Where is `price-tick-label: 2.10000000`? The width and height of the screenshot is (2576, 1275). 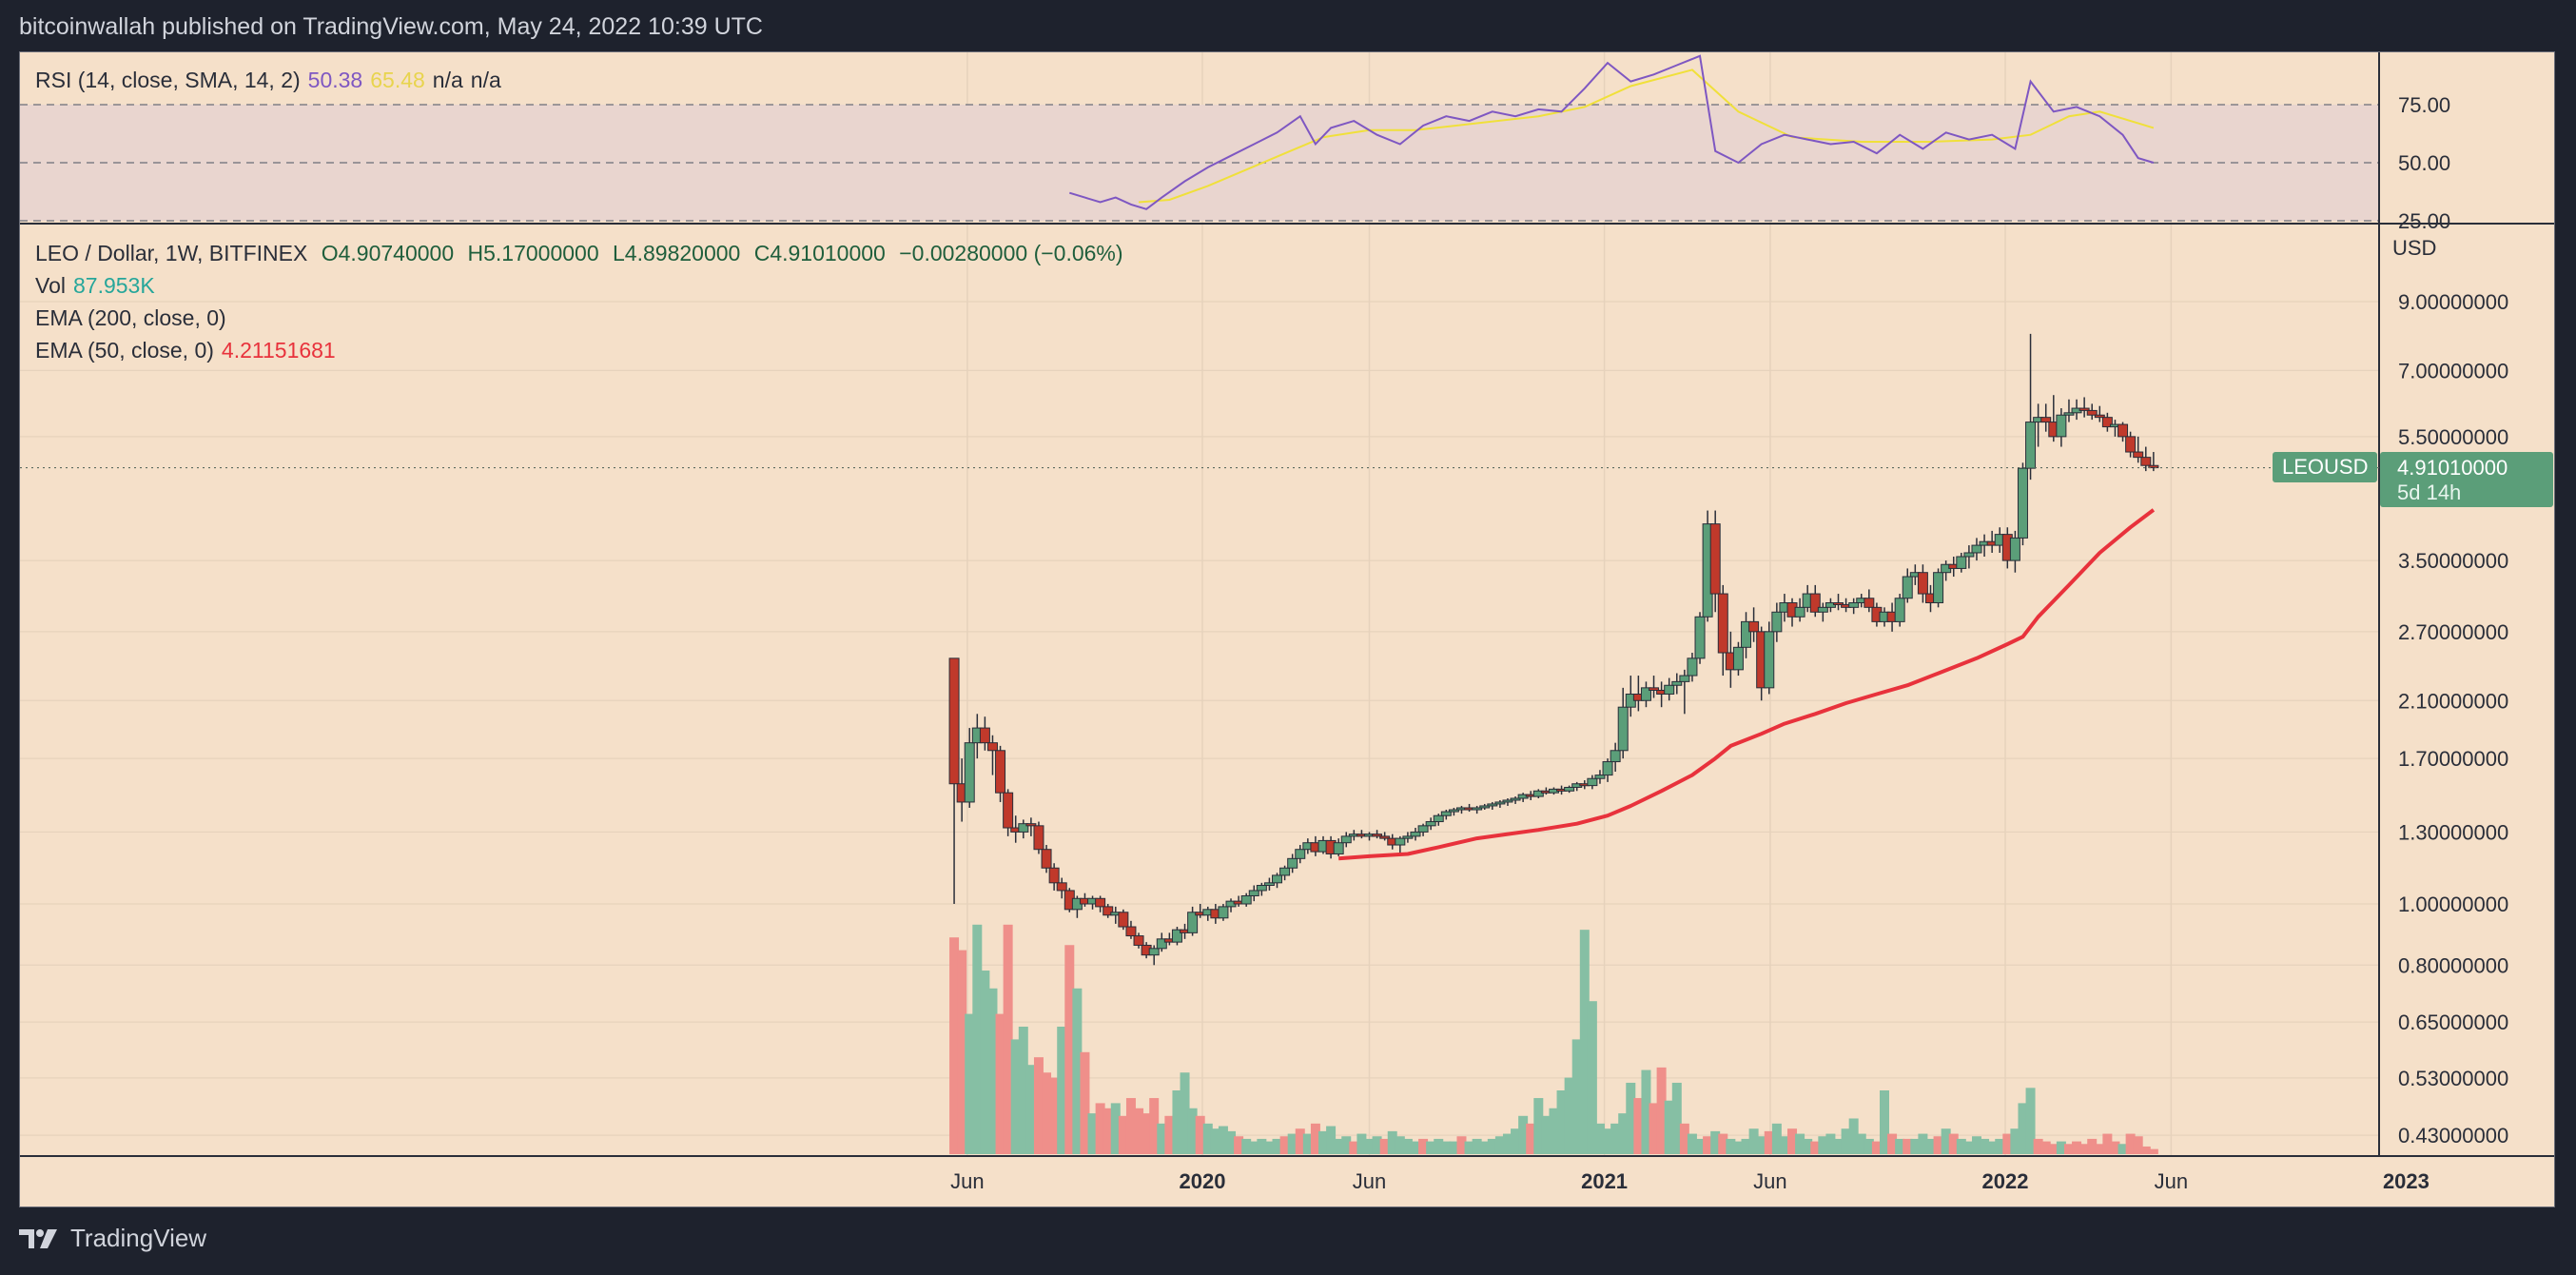 price-tick-label: 2.10000000 is located at coordinates (2453, 701).